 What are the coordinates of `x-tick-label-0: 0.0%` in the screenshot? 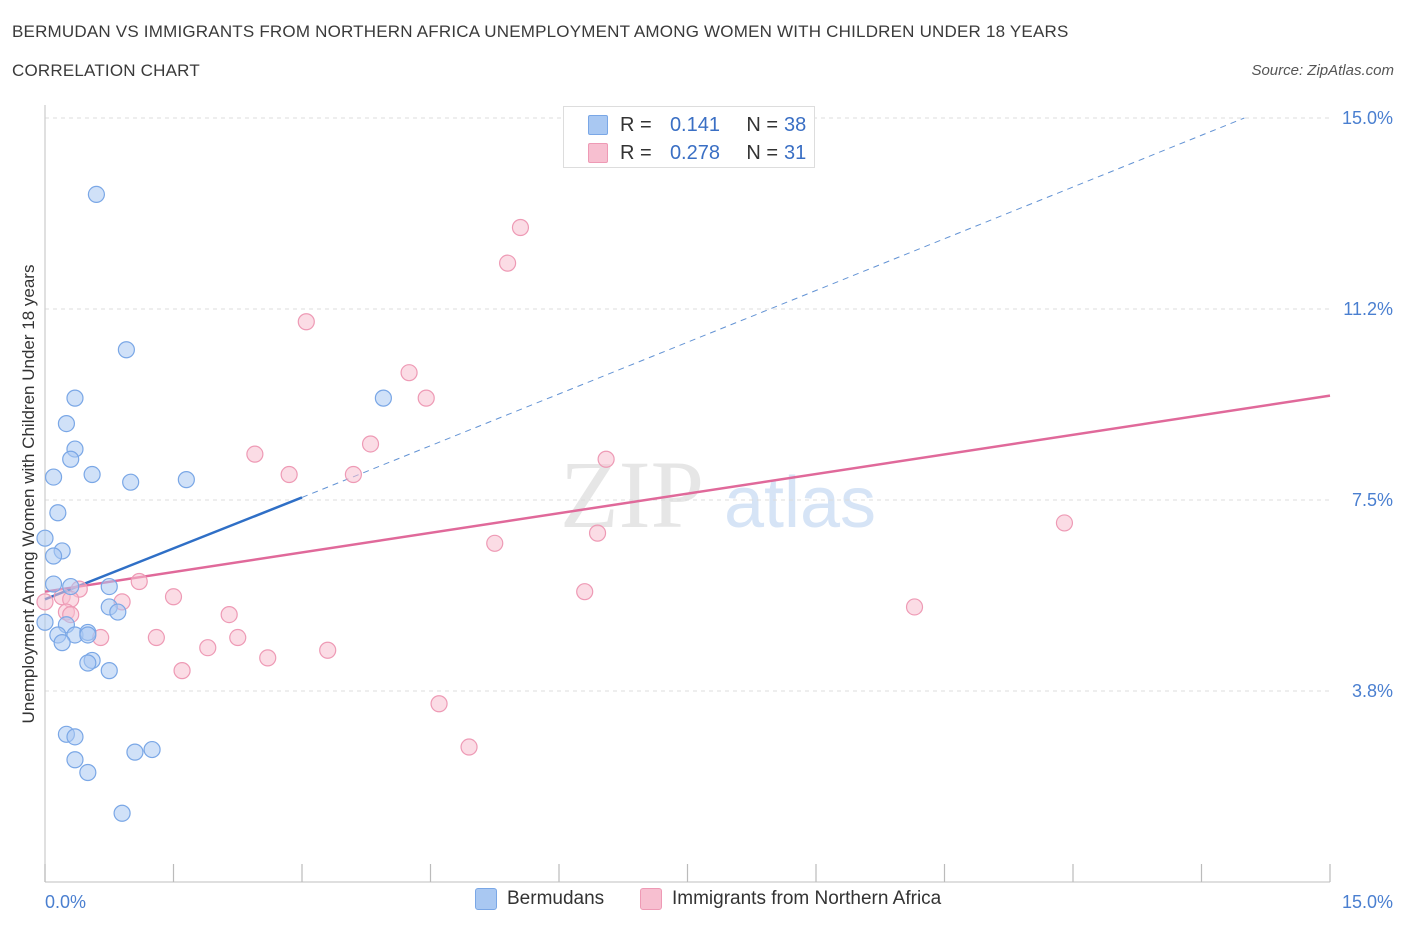 It's located at (65, 902).